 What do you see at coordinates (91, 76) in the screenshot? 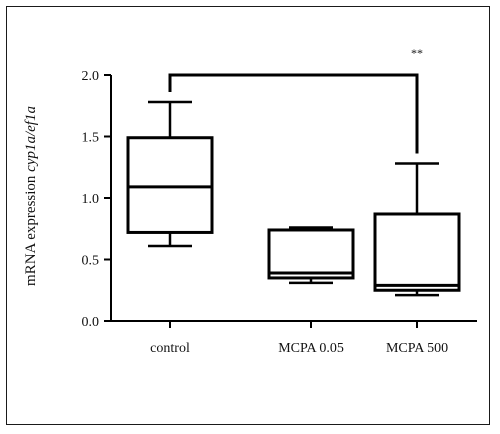
I see `y-tick-label: 2.0` at bounding box center [91, 76].